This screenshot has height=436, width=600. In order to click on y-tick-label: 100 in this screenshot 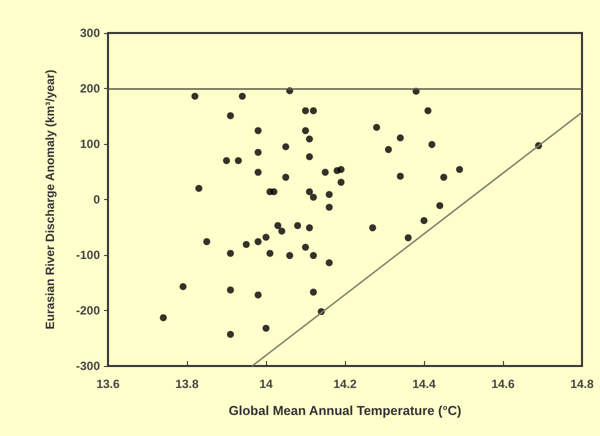, I will do `click(90, 144)`.